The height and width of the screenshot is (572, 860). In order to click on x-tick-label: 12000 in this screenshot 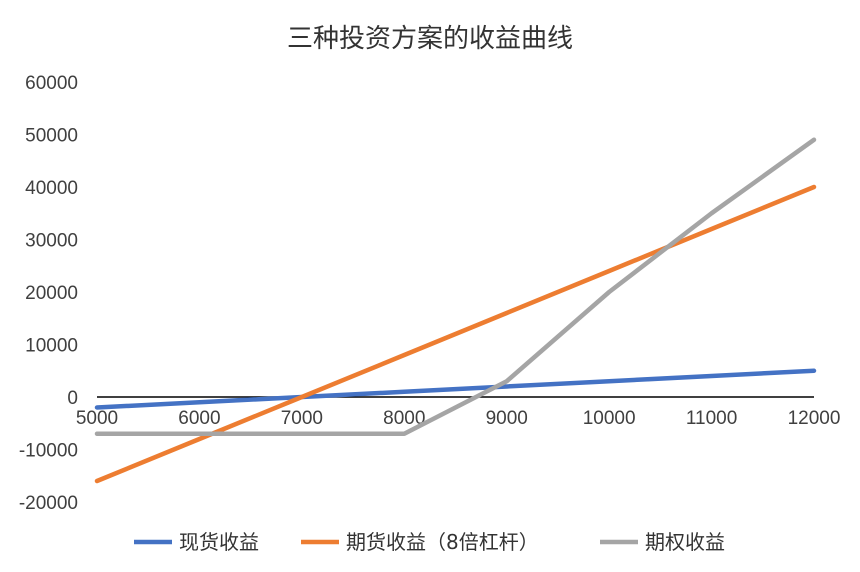, I will do `click(814, 418)`.